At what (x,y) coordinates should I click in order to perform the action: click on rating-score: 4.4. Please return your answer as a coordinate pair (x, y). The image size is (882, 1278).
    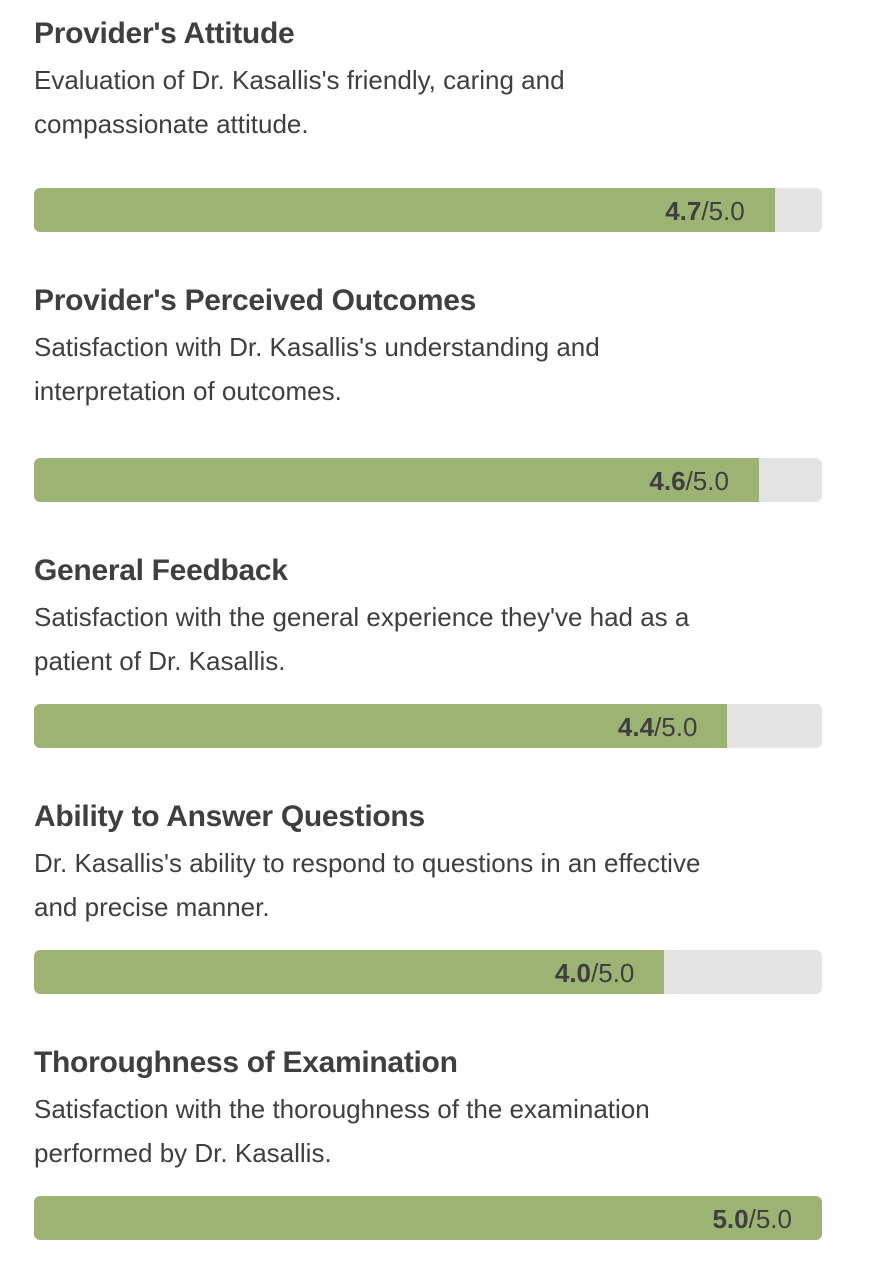
    Looking at the image, I should click on (636, 727).